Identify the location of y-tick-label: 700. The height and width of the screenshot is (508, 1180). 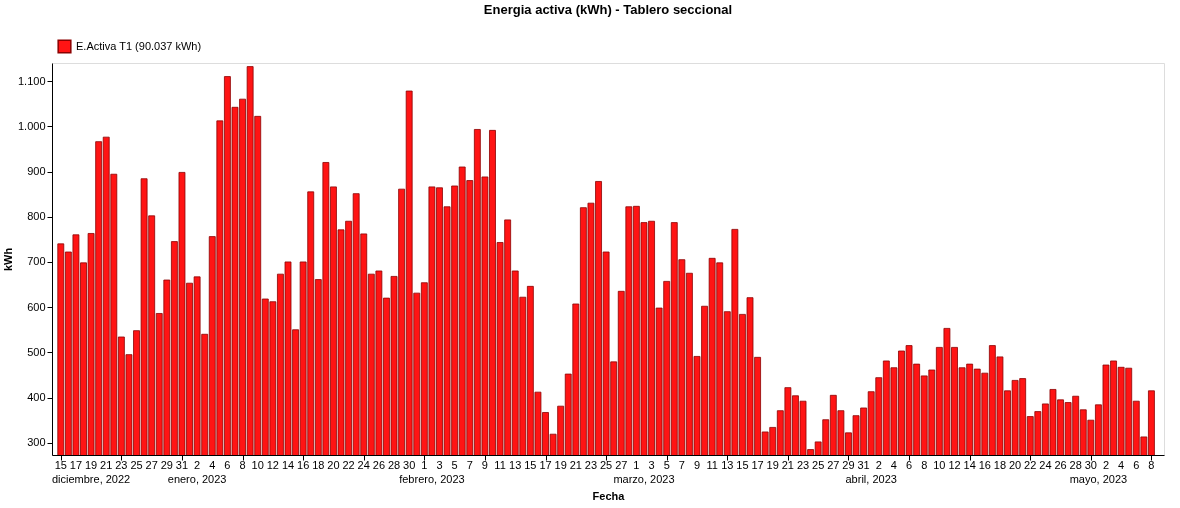
(36, 261).